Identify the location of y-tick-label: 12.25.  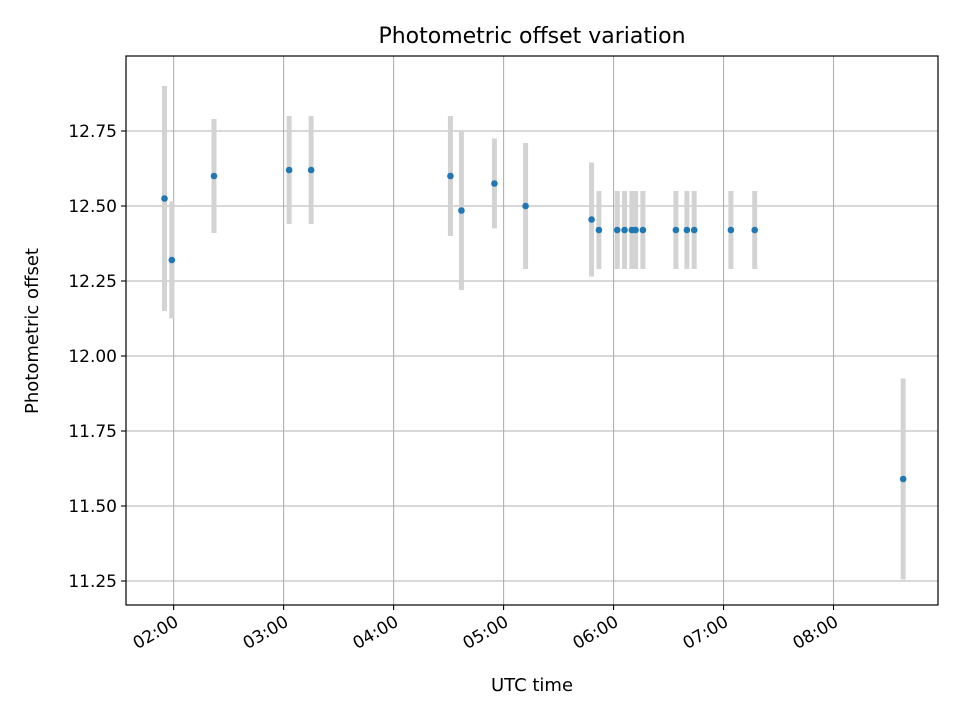
(92, 282).